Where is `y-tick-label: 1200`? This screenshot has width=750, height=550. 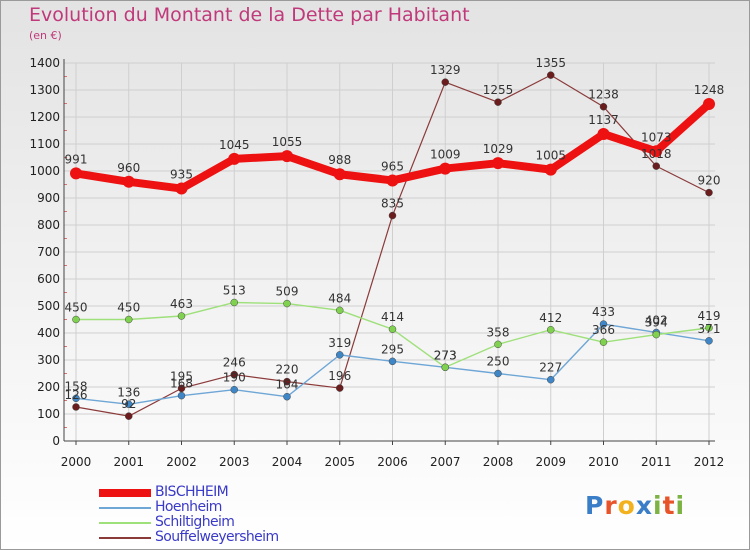
y-tick-label: 1200 is located at coordinates (44, 117).